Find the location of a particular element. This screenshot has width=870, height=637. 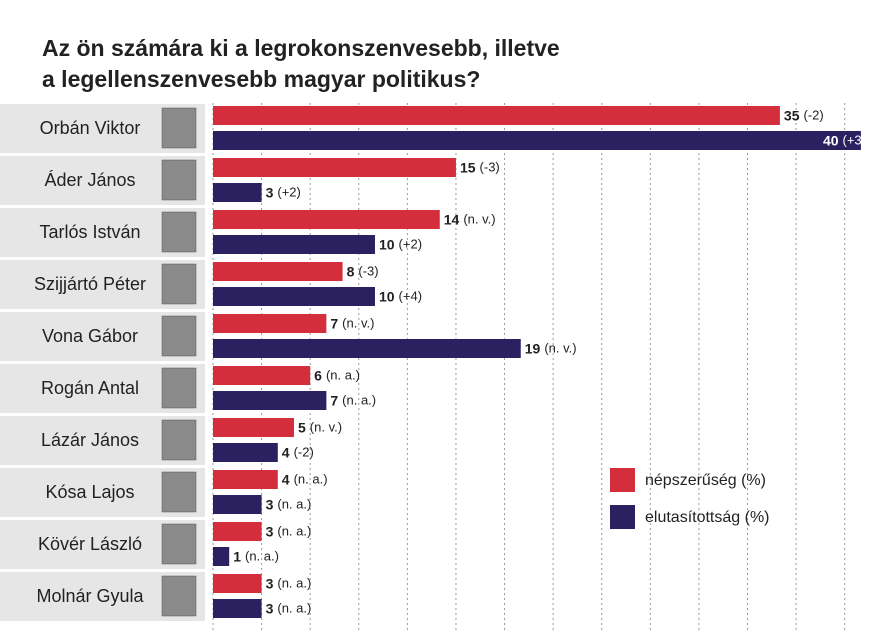

value-label: 5 (n. v.) is located at coordinates (320, 427).